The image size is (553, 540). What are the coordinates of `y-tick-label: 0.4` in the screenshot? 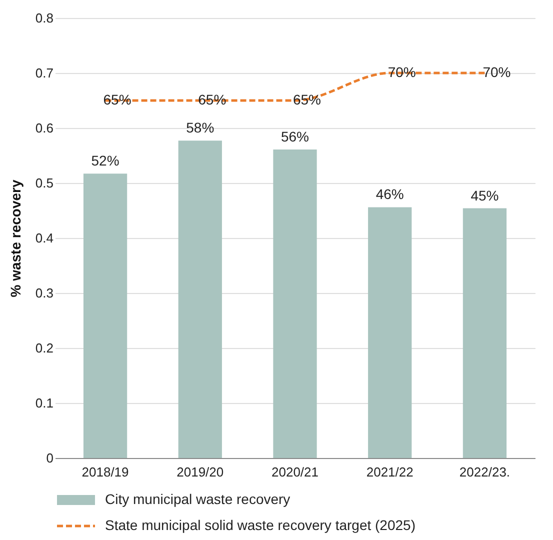 It's located at (44, 238).